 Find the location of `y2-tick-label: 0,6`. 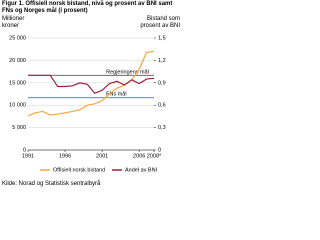

y2-tick-label: 0,6 is located at coordinates (162, 106).